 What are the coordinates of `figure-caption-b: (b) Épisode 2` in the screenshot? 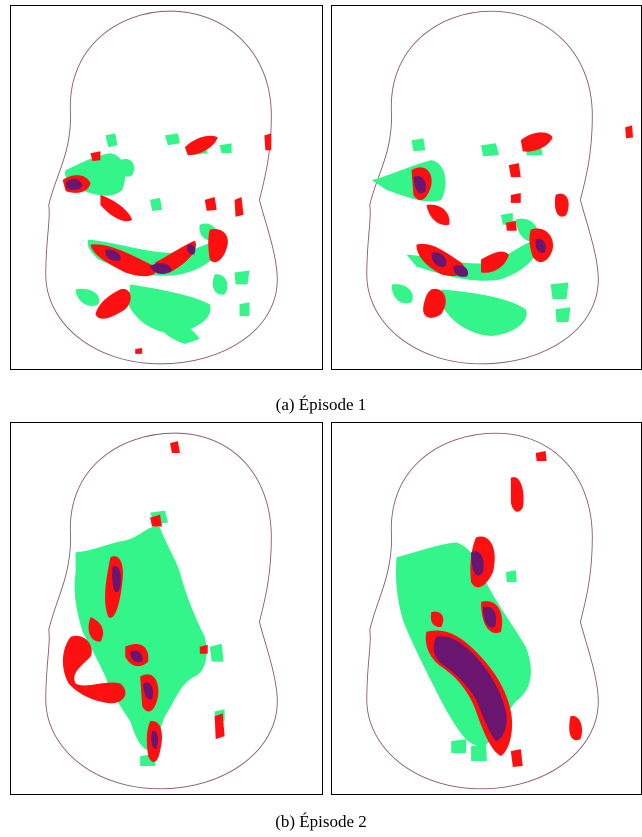 It's located at (321, 821).